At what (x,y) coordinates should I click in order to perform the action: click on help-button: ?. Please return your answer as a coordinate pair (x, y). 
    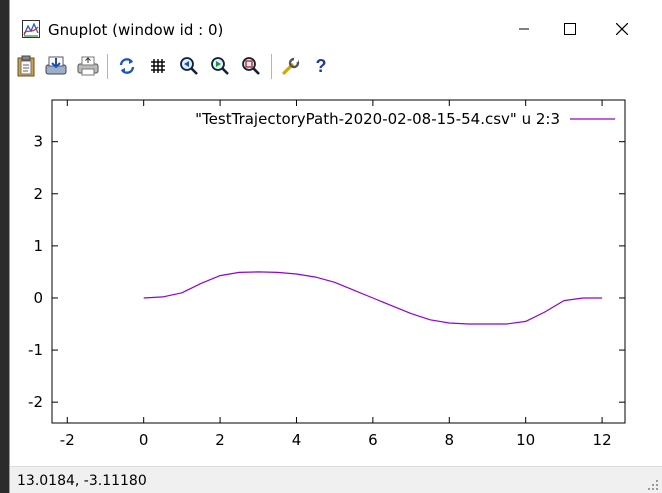
    Looking at the image, I should click on (321, 66).